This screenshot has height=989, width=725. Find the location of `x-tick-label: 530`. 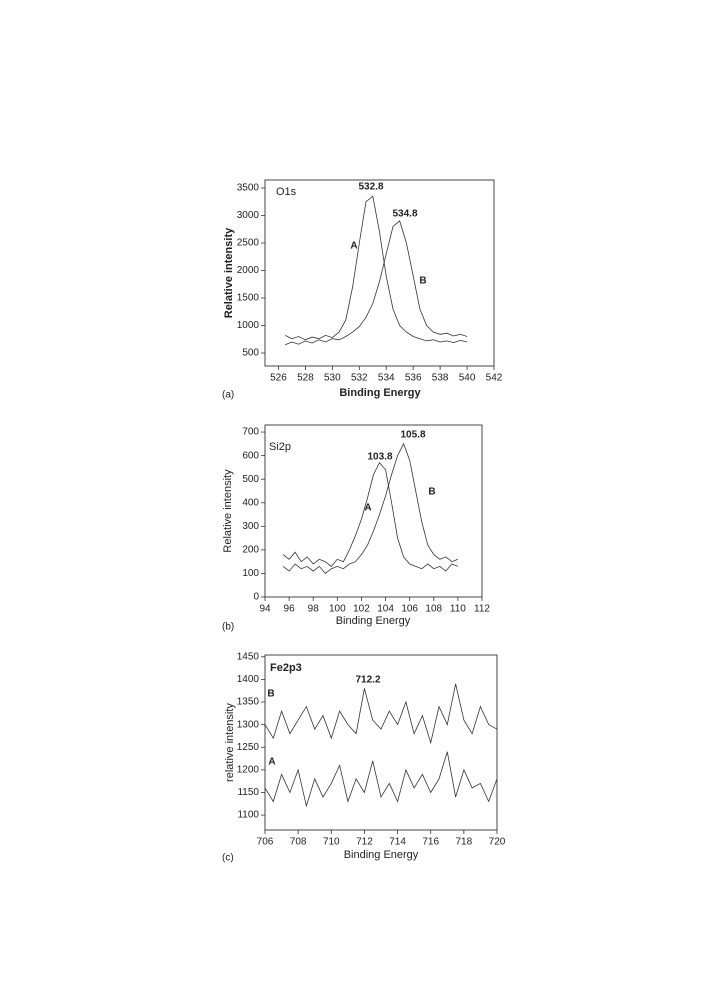

x-tick-label: 530 is located at coordinates (332, 378).